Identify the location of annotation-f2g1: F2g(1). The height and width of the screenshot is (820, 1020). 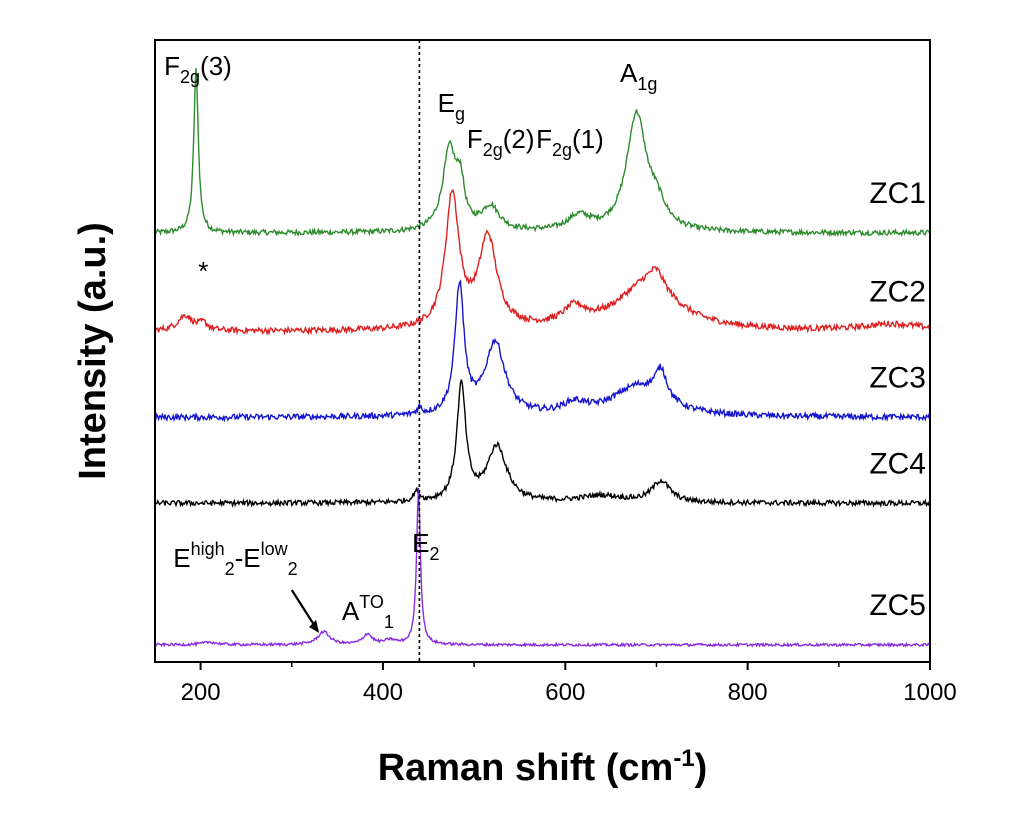
(570, 142).